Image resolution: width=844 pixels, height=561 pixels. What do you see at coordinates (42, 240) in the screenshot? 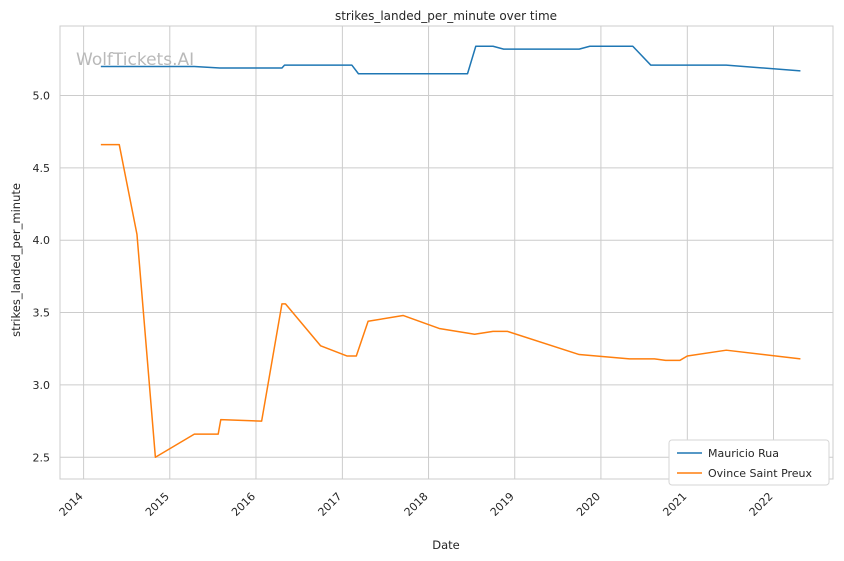
I see `y-tick-label-4-0: 4.0` at bounding box center [42, 240].